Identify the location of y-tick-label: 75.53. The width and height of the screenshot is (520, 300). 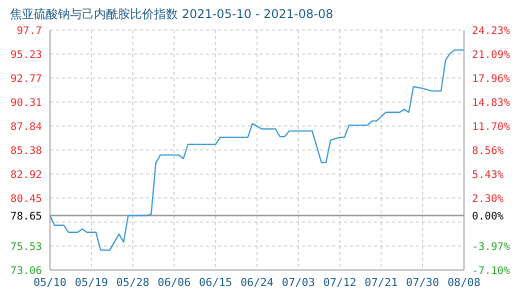
(26, 246).